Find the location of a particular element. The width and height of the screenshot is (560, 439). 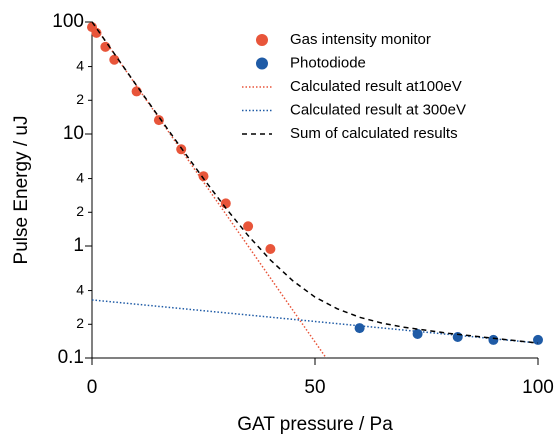

y-tick-label: 1 is located at coordinates (78, 245).